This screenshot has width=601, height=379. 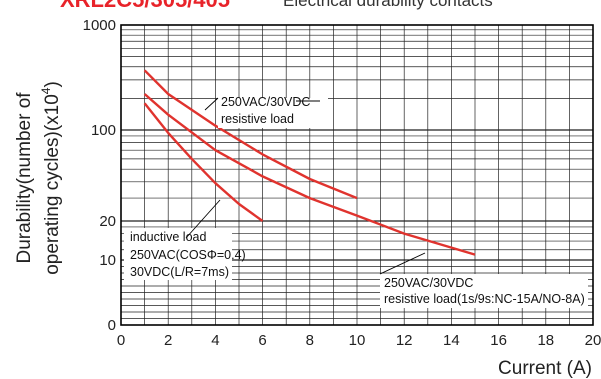 What do you see at coordinates (215, 340) in the screenshot?
I see `x-tick-label: 4` at bounding box center [215, 340].